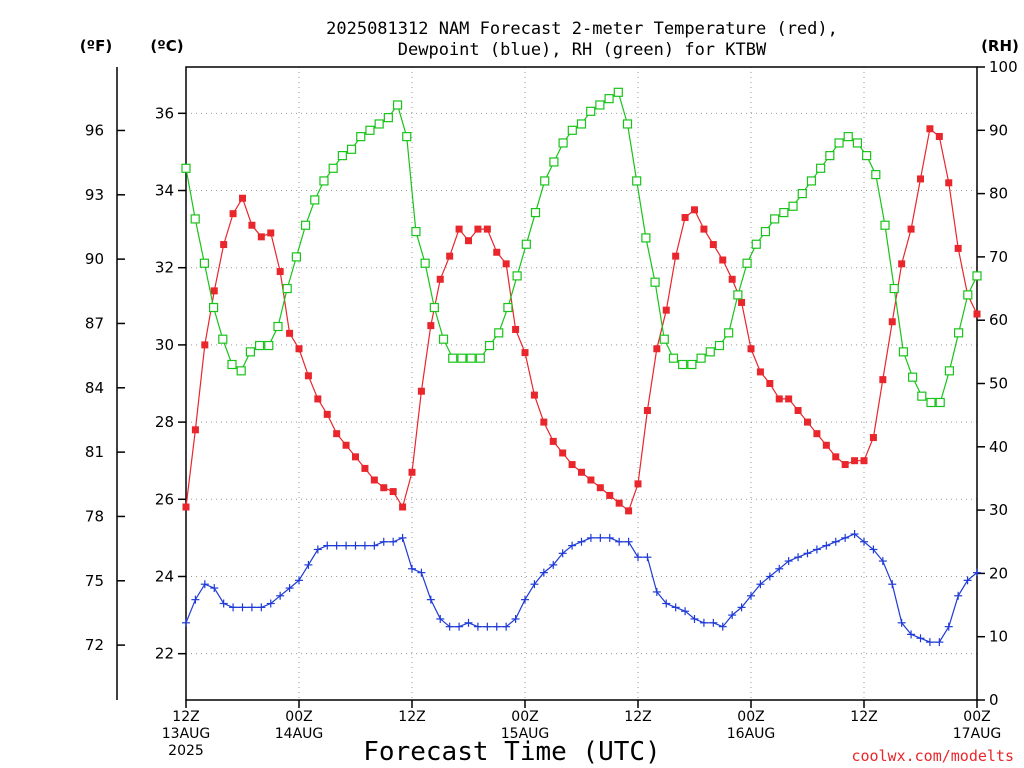 Image resolution: width=1024 pixels, height=768 pixels. I want to click on celsius-unit-label: (ºC), so click(166, 46).